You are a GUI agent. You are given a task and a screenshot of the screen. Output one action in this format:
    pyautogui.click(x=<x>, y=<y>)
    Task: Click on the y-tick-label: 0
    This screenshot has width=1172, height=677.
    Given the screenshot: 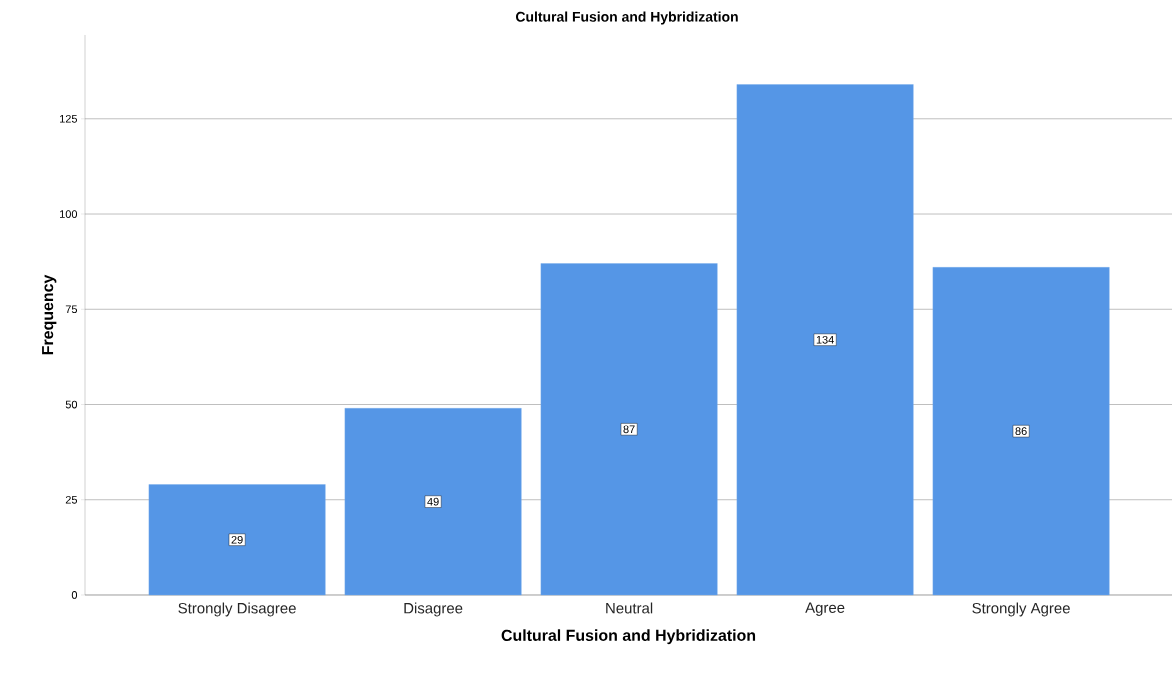 What is the action you would take?
    pyautogui.click(x=74, y=595)
    